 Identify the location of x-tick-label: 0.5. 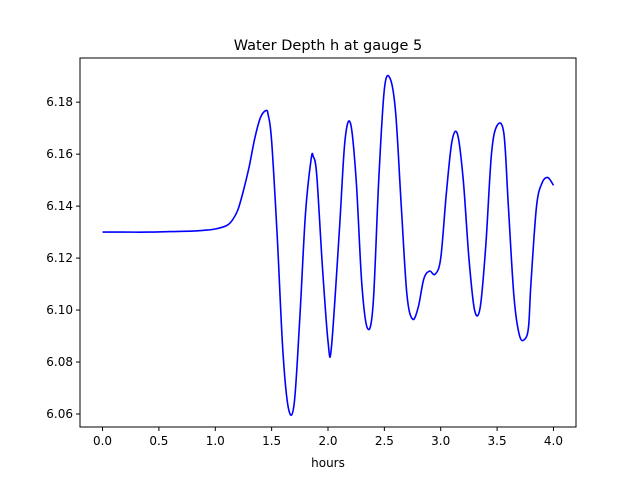
(158, 441).